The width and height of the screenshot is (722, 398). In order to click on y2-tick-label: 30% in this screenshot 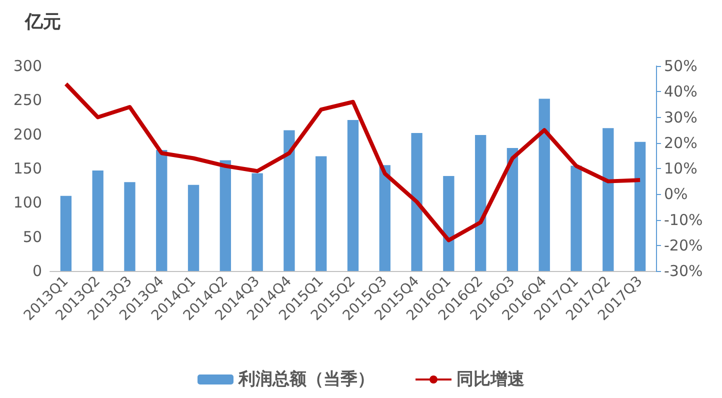, I will do `click(681, 117)`.